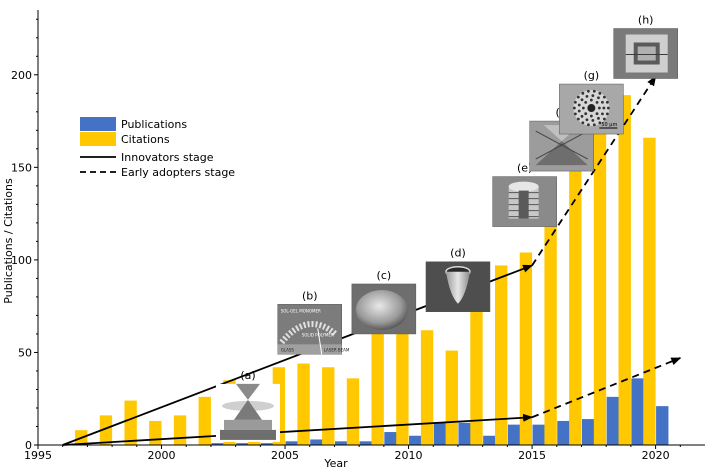 Image resolution: width=720 pixels, height=470 pixels. What do you see at coordinates (402, 383) in the screenshot?
I see `bar-citations-2010` at bounding box center [402, 383].